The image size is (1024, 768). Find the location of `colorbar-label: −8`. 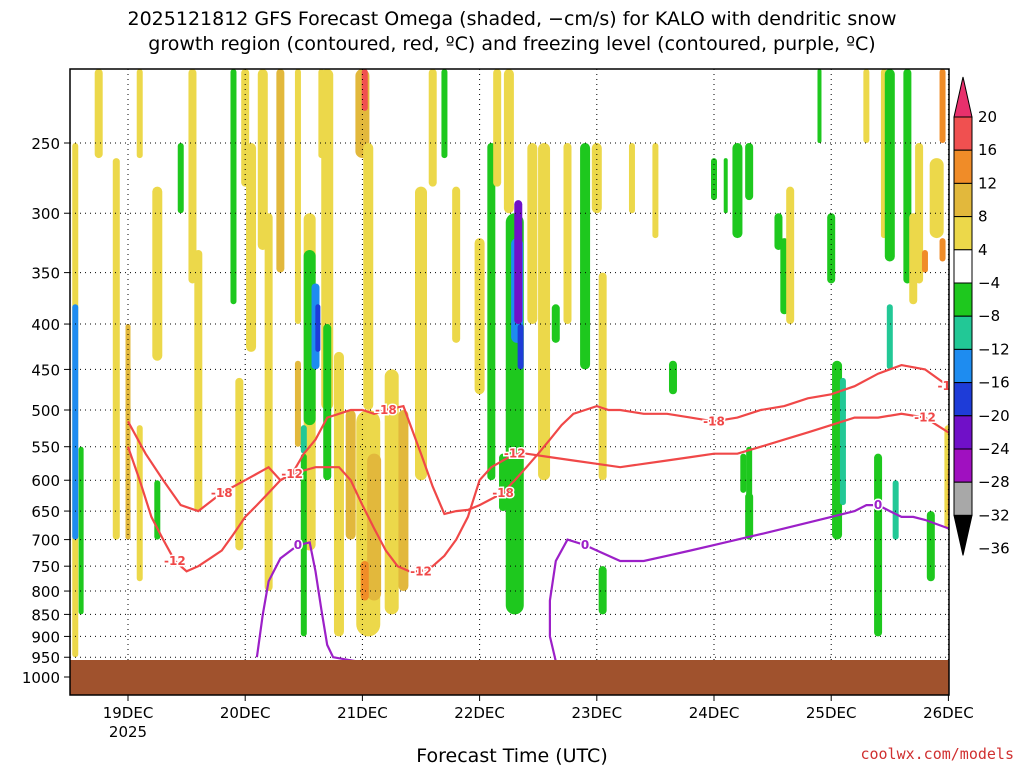

colorbar-label: −8 is located at coordinates (989, 316).